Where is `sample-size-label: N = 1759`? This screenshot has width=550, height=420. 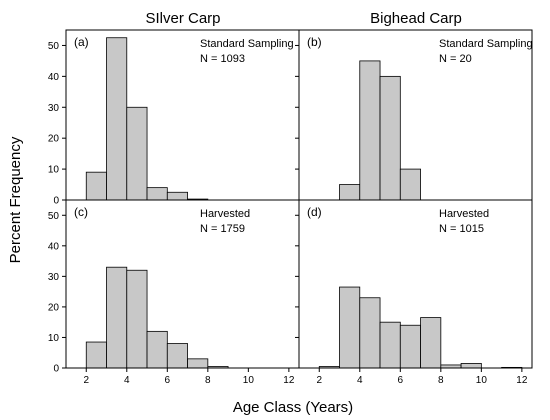
sample-size-label: N = 1759 is located at coordinates (222, 229).